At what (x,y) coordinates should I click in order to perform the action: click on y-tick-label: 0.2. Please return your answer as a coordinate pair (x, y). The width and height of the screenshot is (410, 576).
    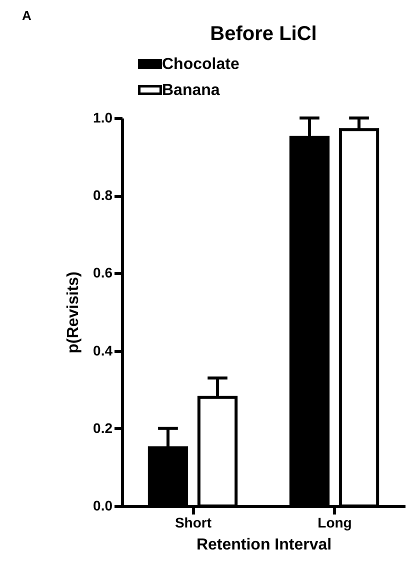
    Looking at the image, I should click on (103, 428).